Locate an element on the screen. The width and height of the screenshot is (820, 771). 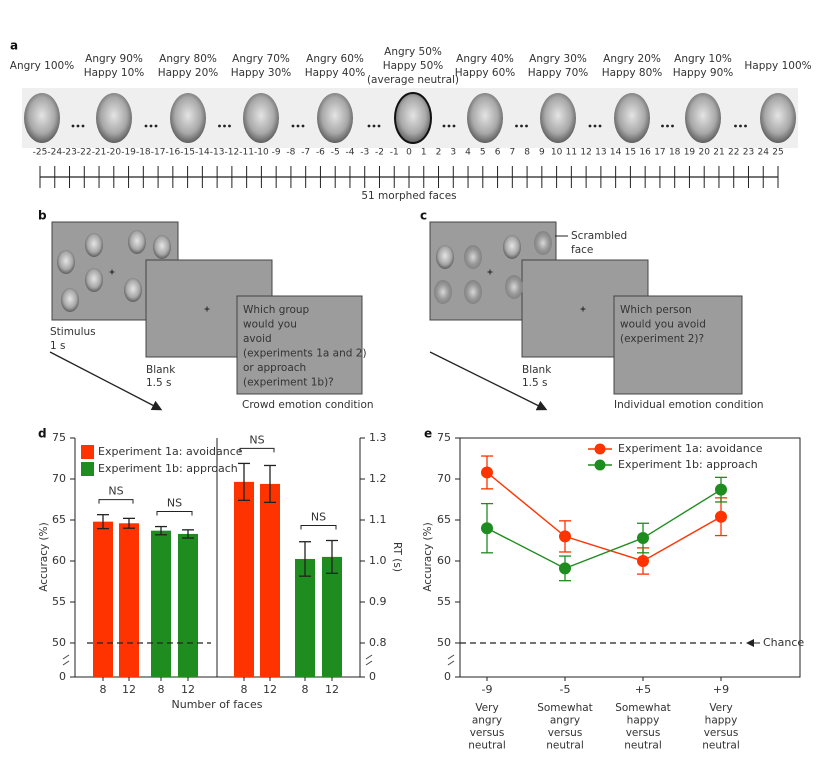
time-arrow is located at coordinates (106, 381).